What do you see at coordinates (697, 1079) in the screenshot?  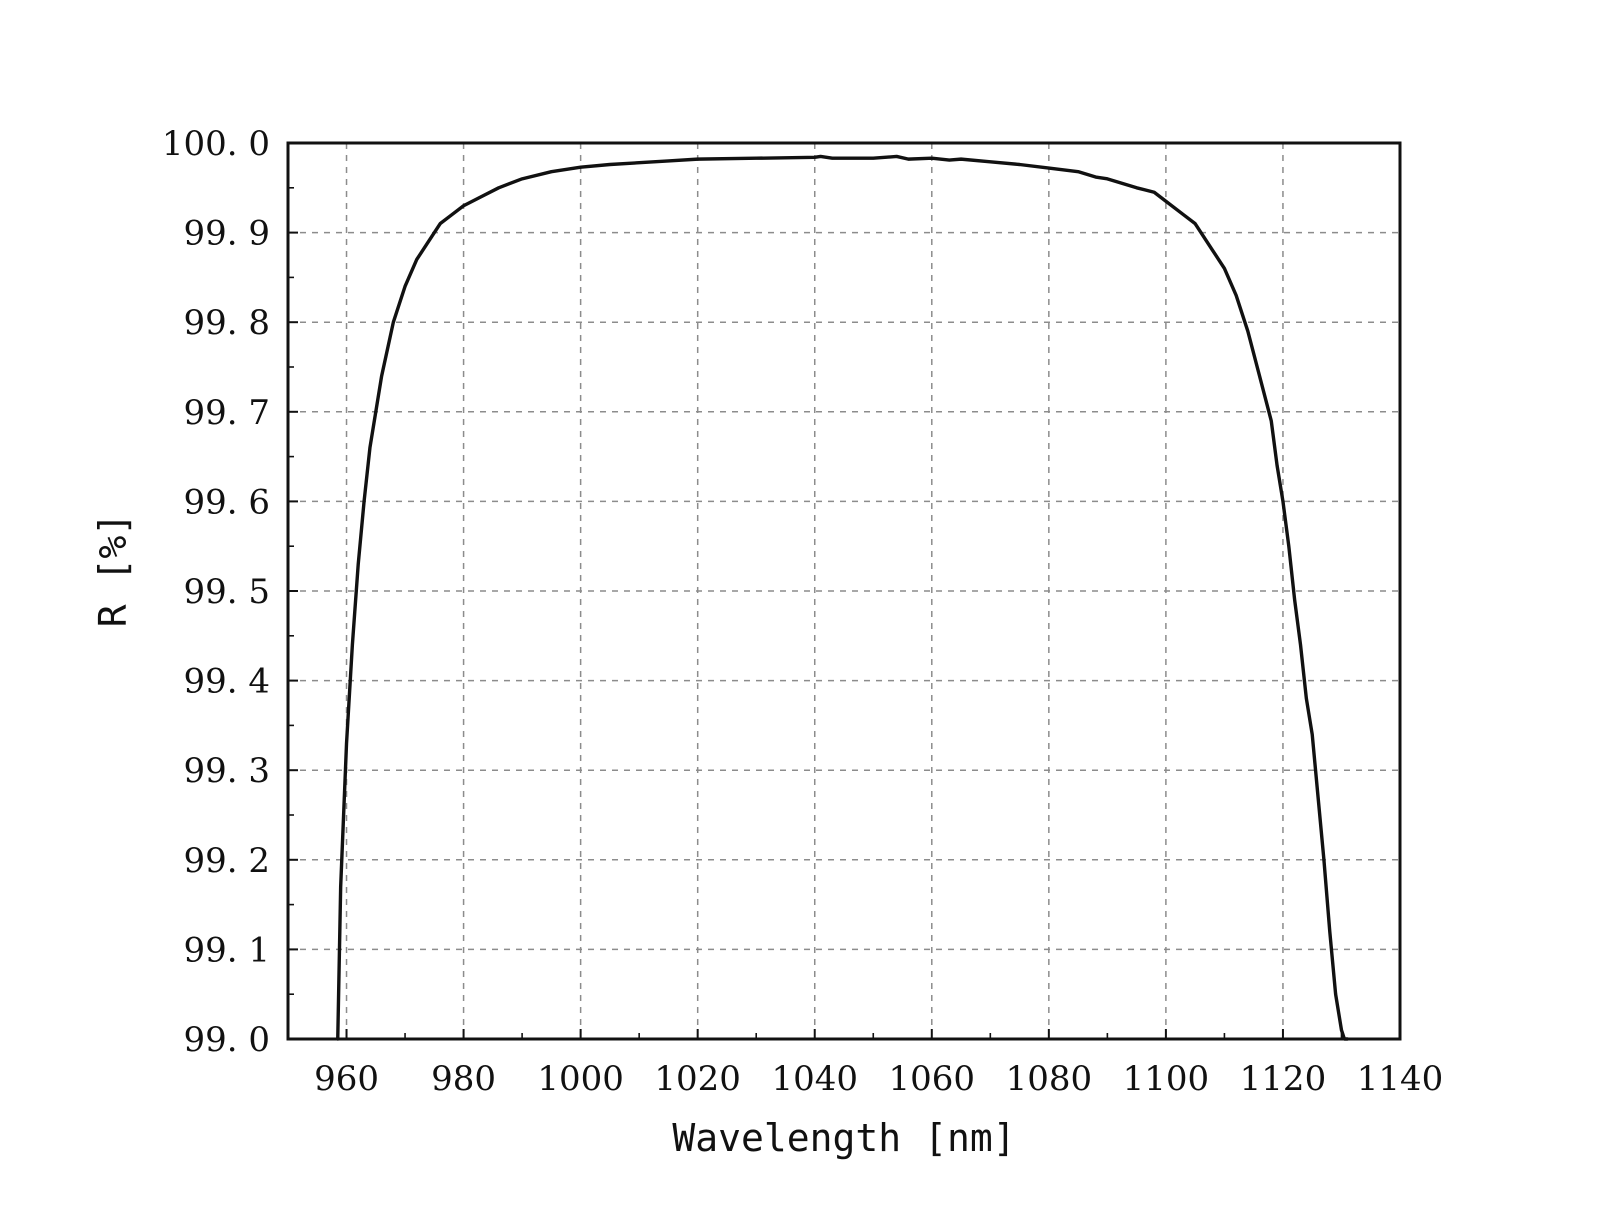 I see `x-tick-label: 1020` at bounding box center [697, 1079].